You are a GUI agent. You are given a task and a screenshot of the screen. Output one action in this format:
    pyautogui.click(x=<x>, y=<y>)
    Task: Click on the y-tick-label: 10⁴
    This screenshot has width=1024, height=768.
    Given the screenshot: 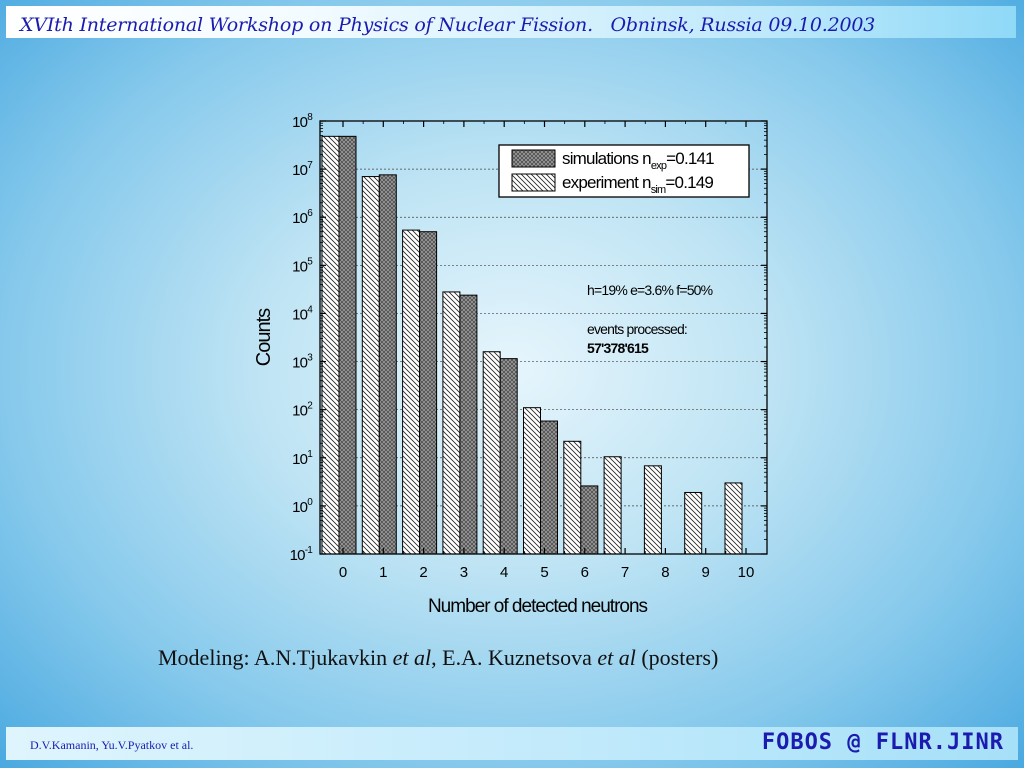 What is the action you would take?
    pyautogui.click(x=302, y=313)
    